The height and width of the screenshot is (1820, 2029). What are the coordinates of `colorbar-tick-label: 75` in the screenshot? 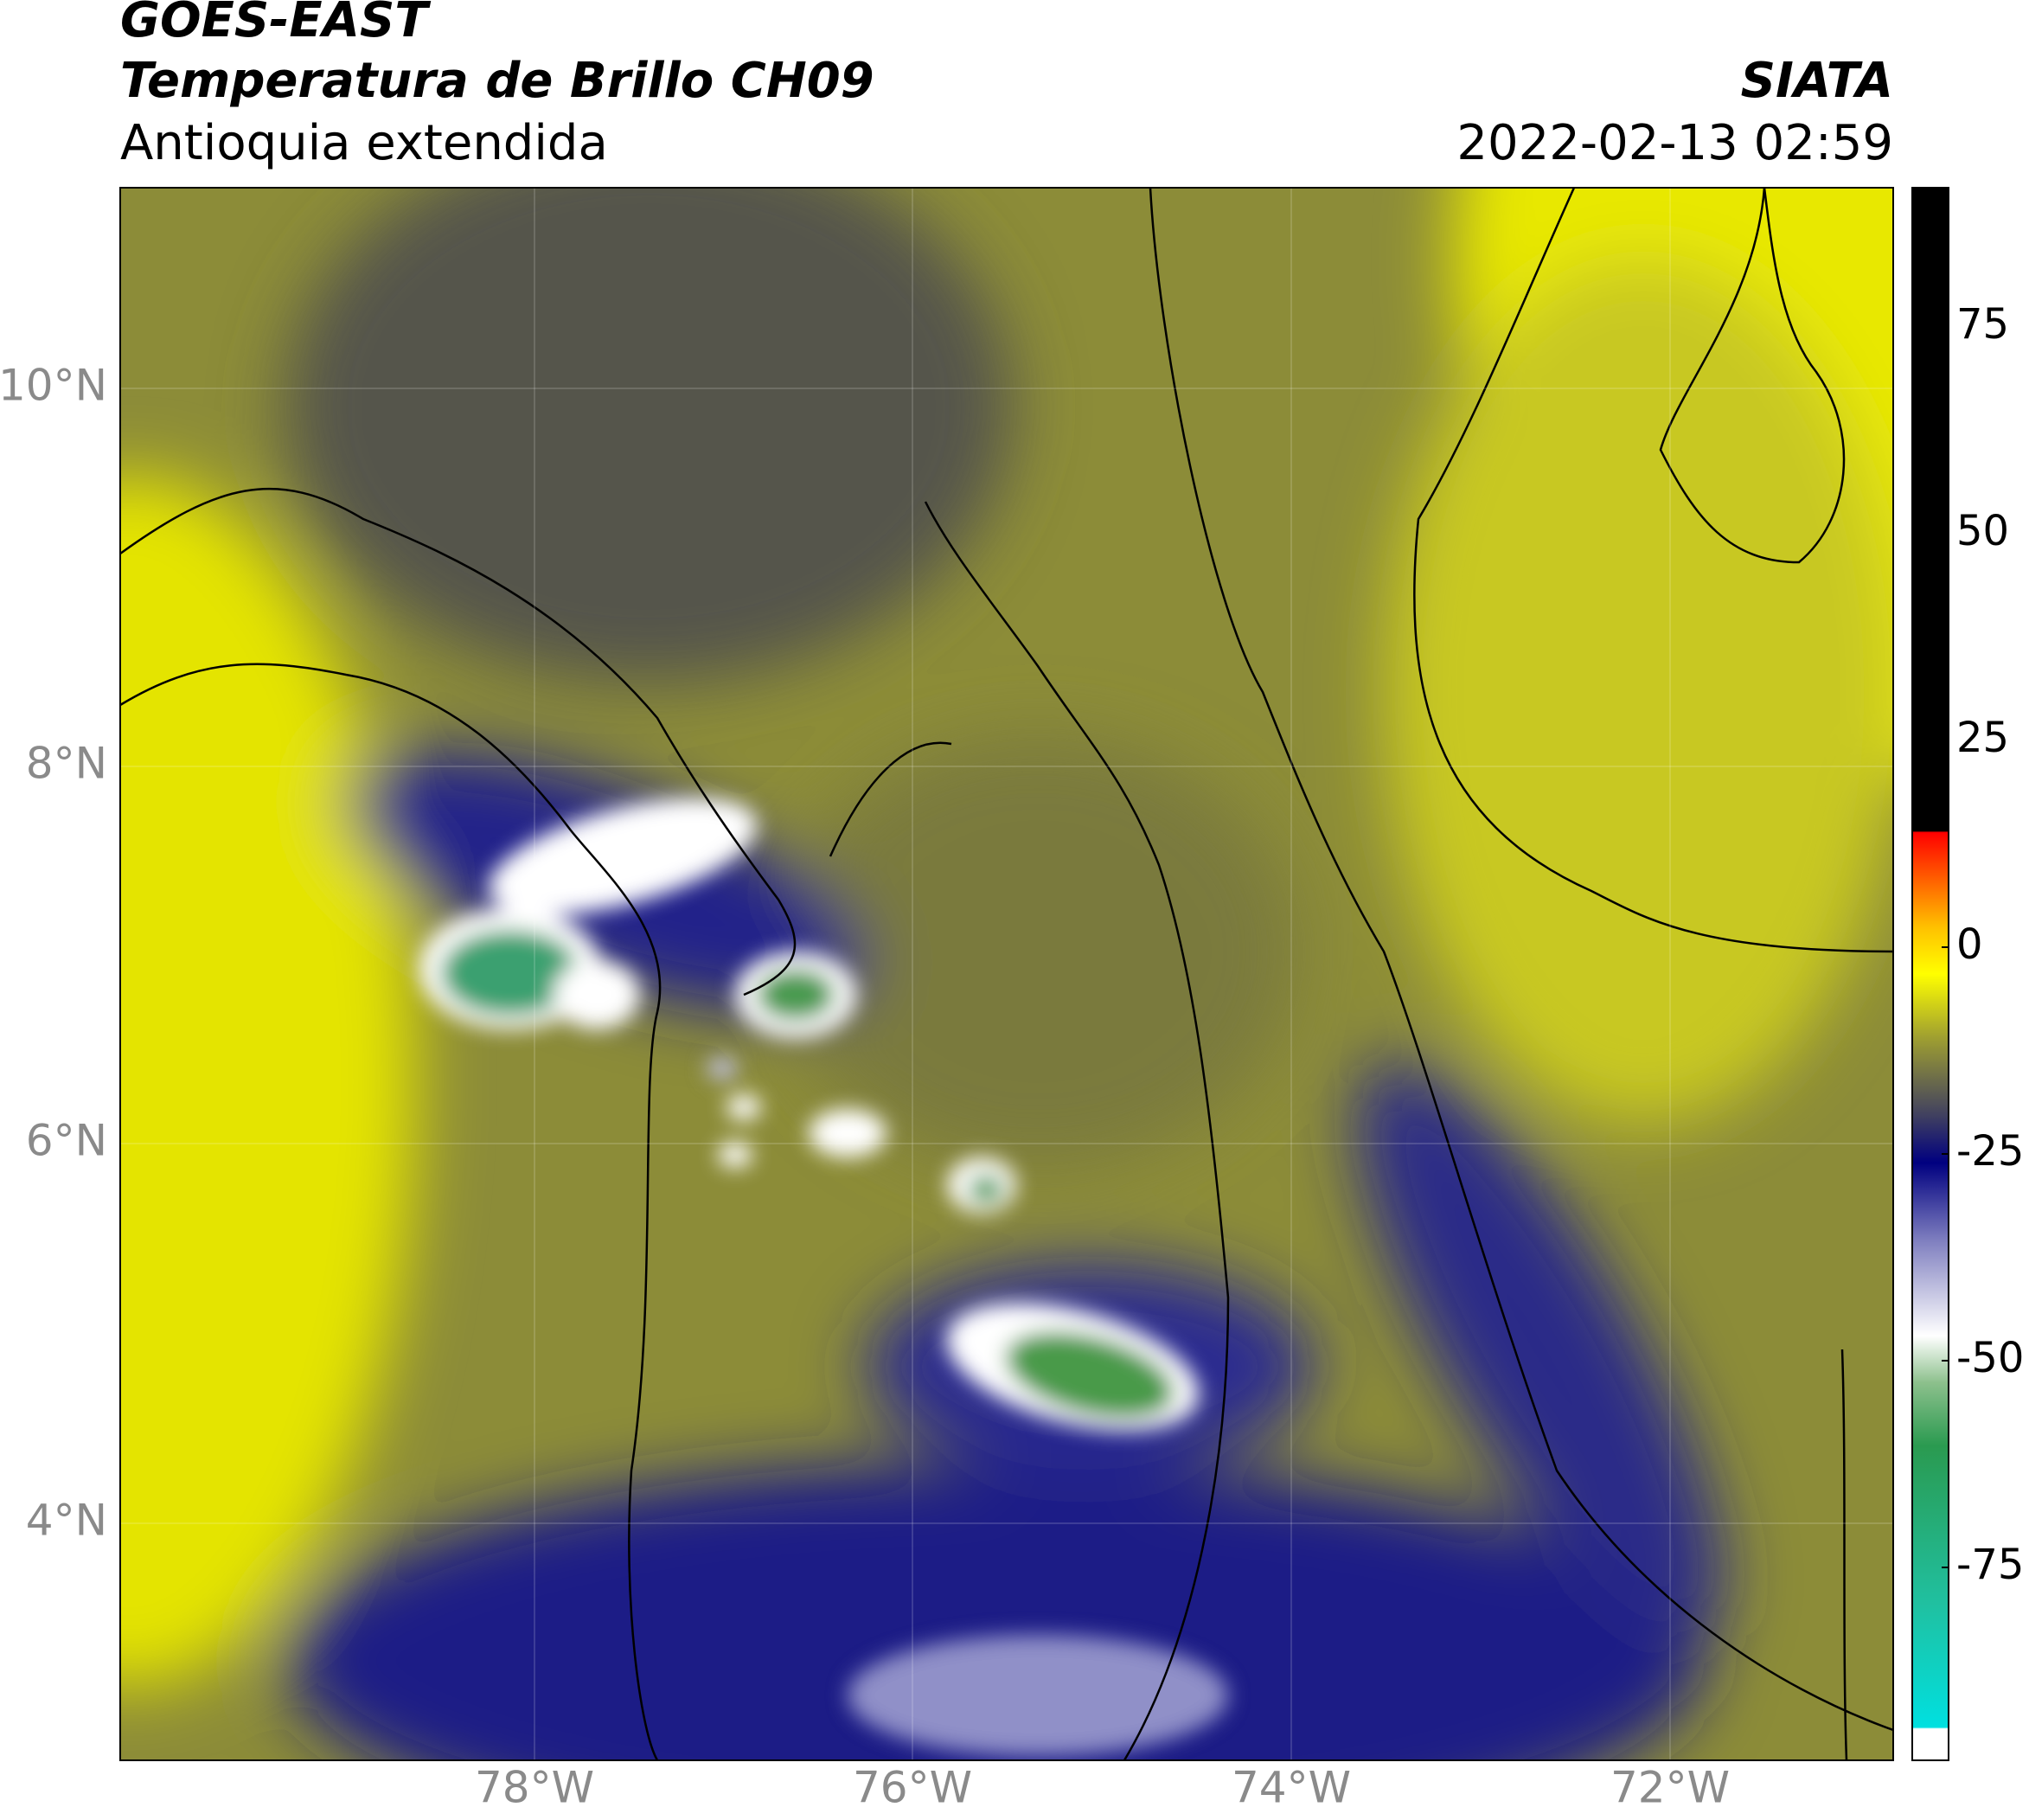 It's located at (1982, 324).